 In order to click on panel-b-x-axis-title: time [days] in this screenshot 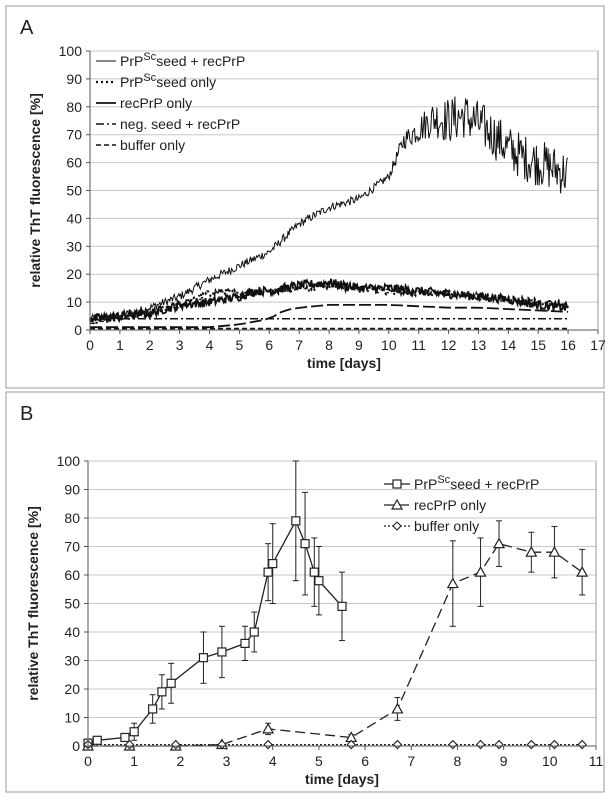, I will do `click(342, 779)`.